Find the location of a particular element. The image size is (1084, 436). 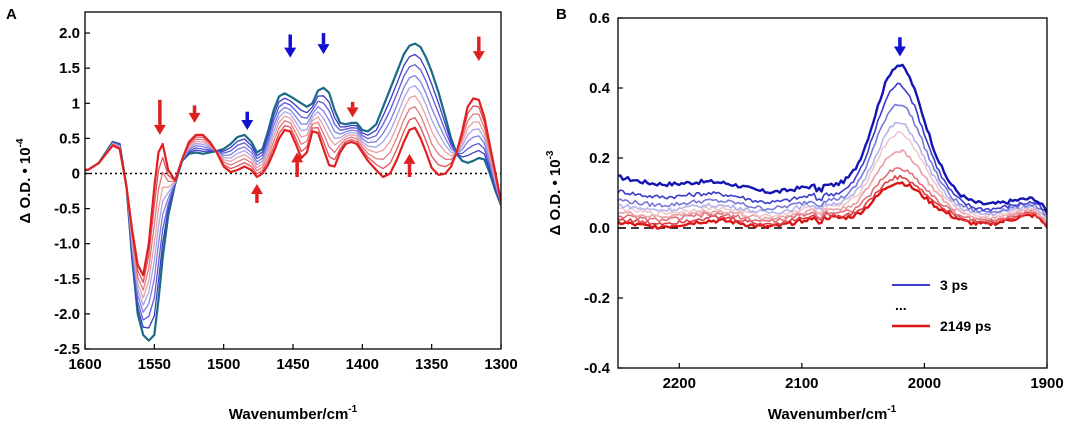

panel-a-x-tick-label: 1300 is located at coordinates (500, 364).